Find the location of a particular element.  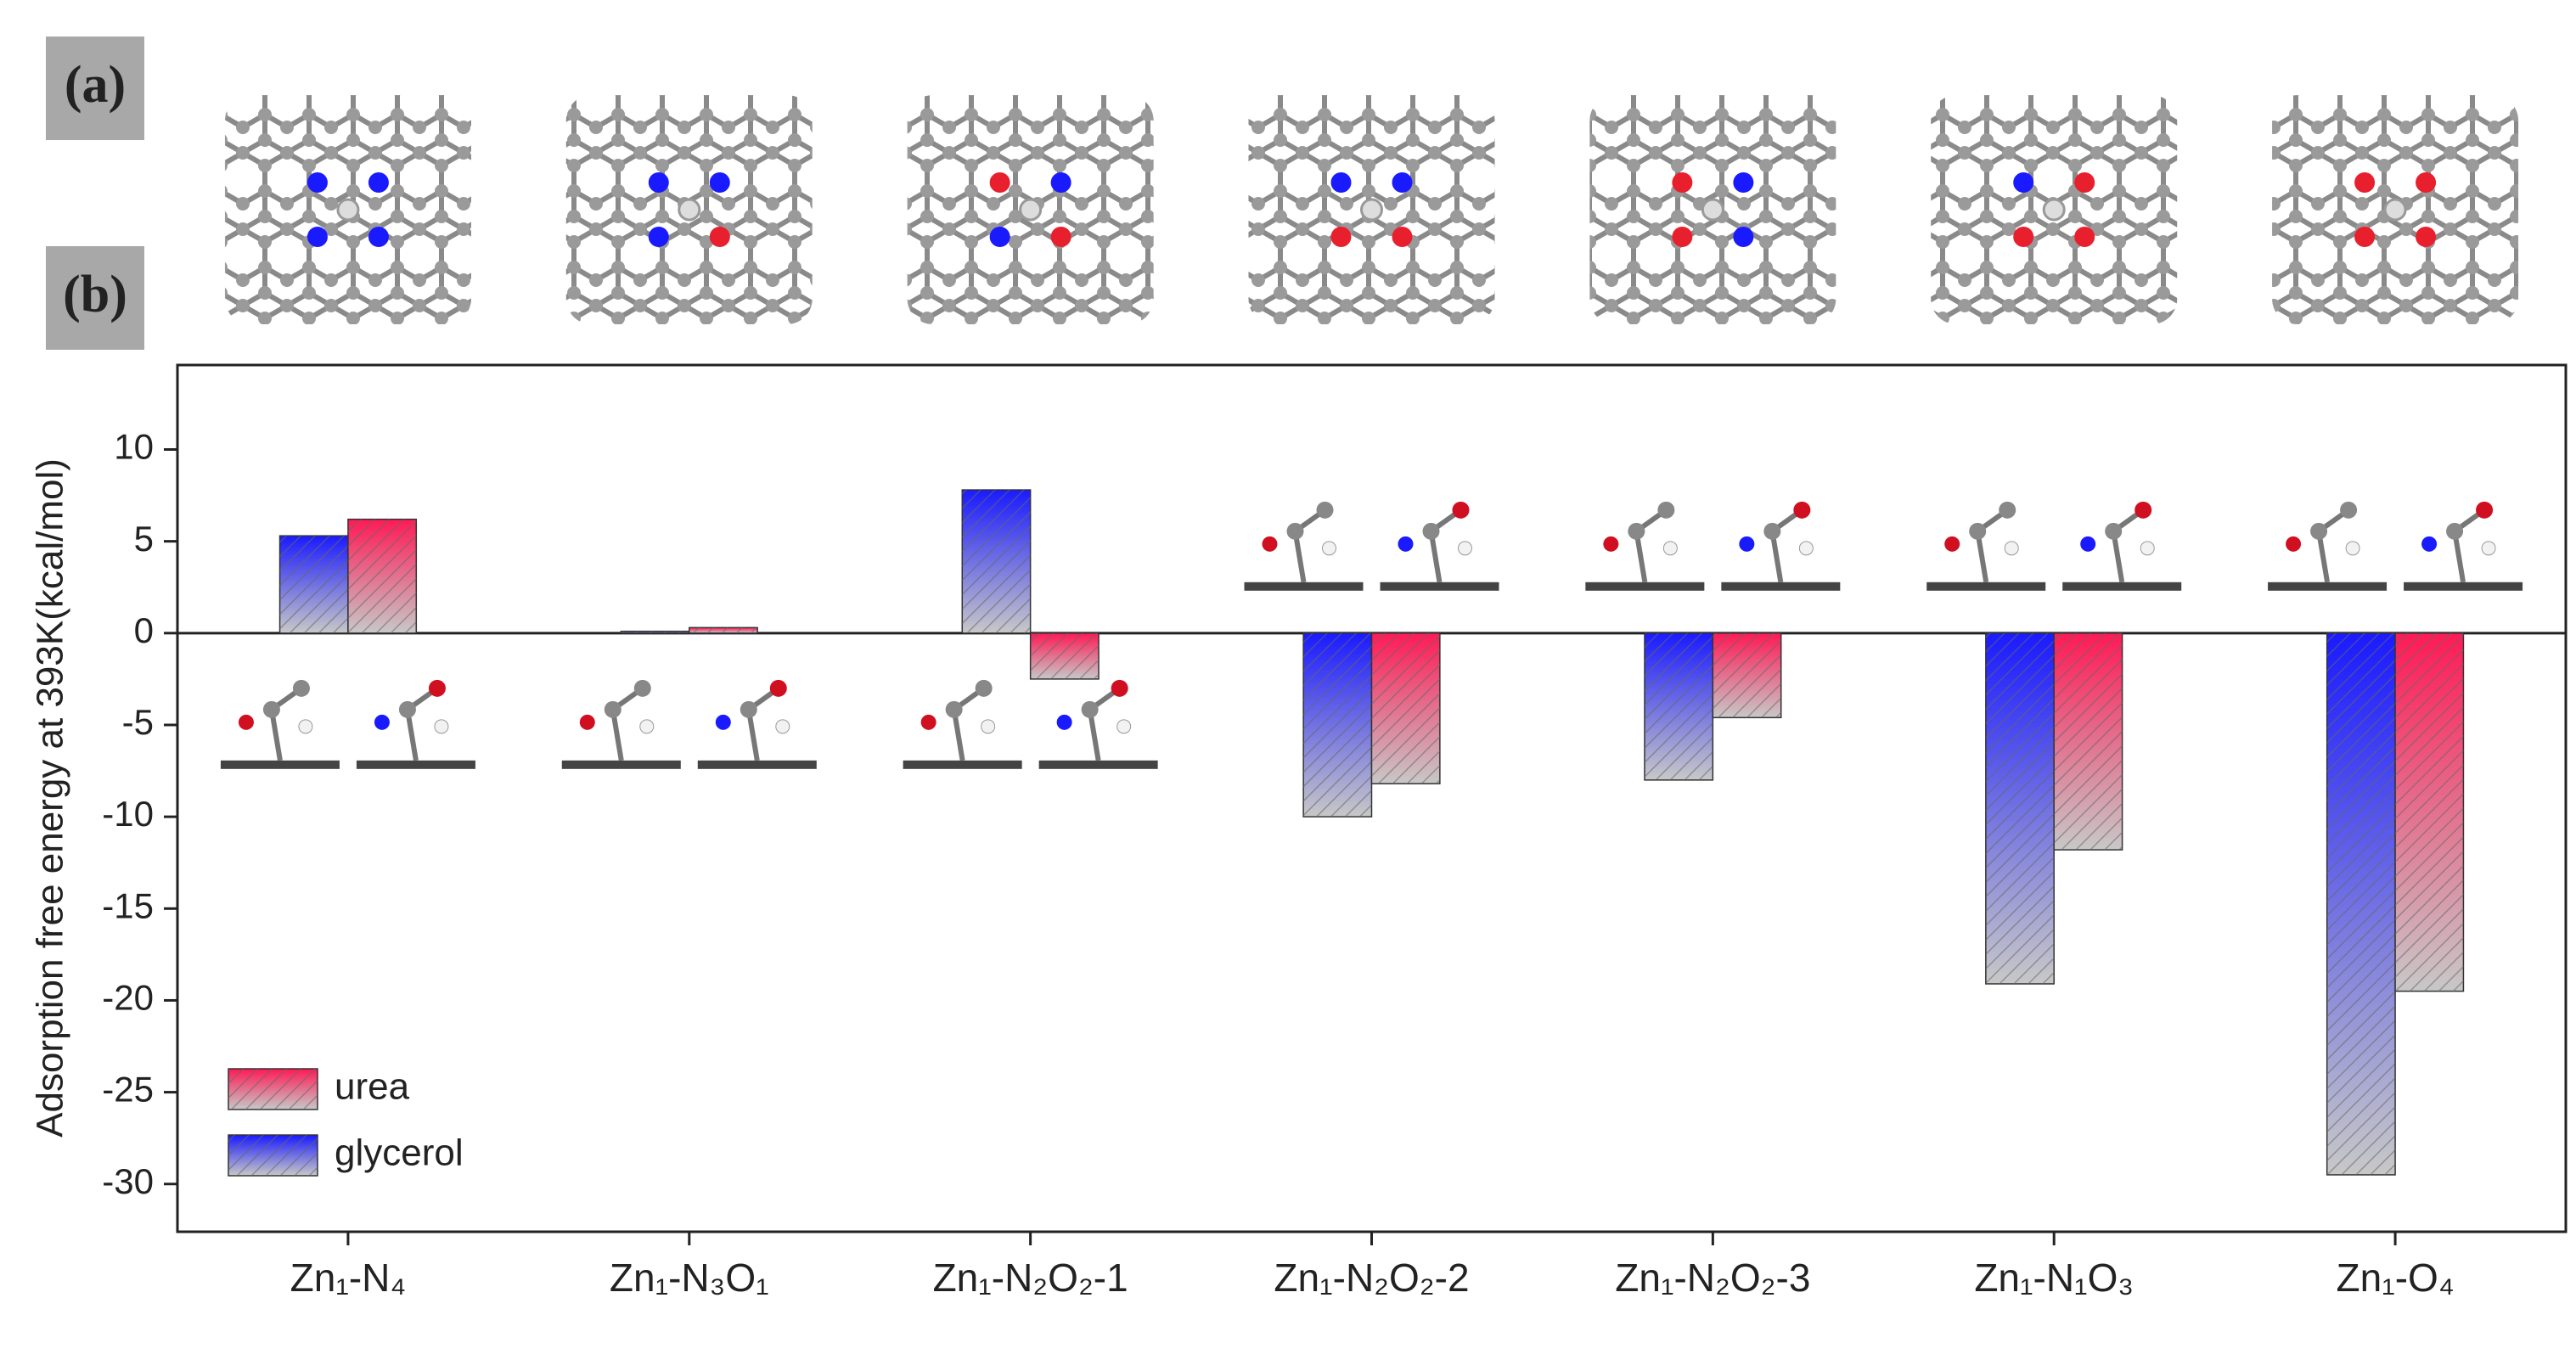

y-tick-label: 10 is located at coordinates (134, 447).